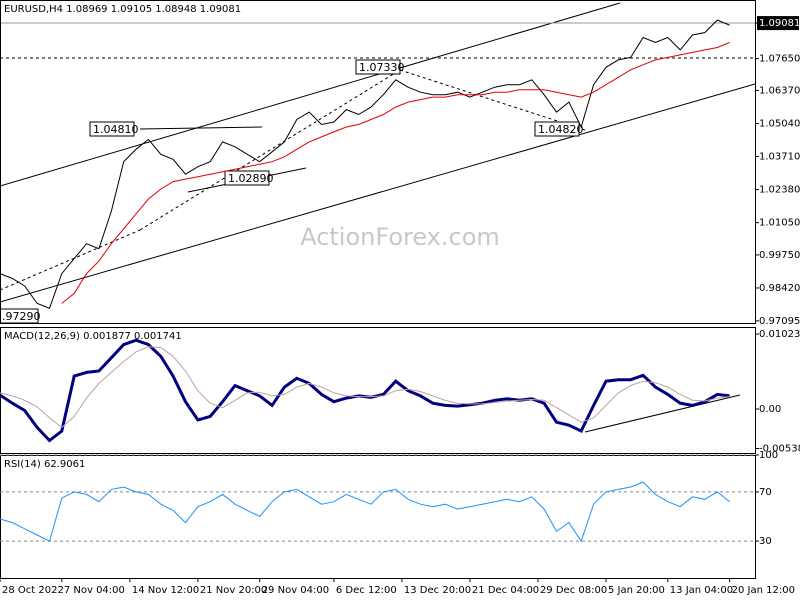  Describe the element at coordinates (437, 590) in the screenshot. I see `x-tick-label: 13 Dec 20:00` at that location.